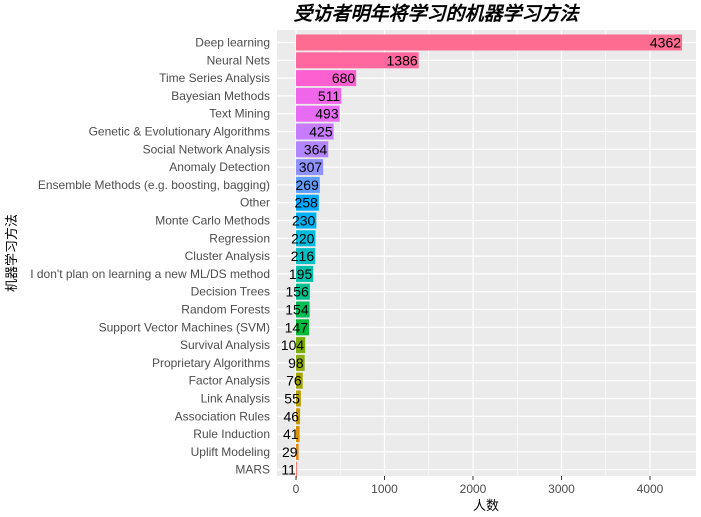 This screenshot has width=701, height=517. What do you see at coordinates (316, 149) in the screenshot?
I see `data-label: 364` at bounding box center [316, 149].